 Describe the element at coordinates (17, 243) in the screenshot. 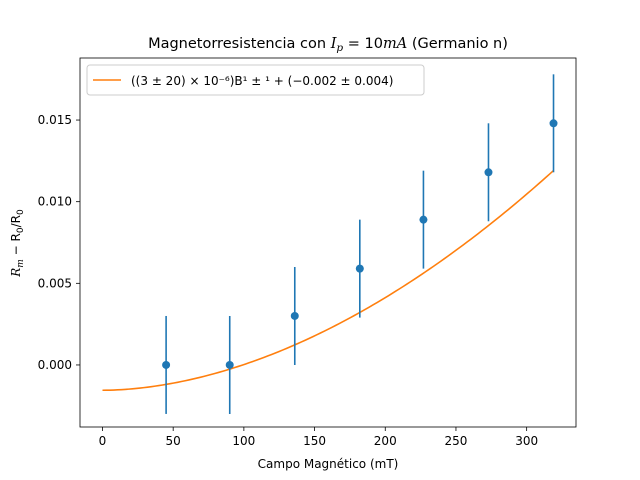

I see `y-axis-label: Rm − R0/R0` at that location.